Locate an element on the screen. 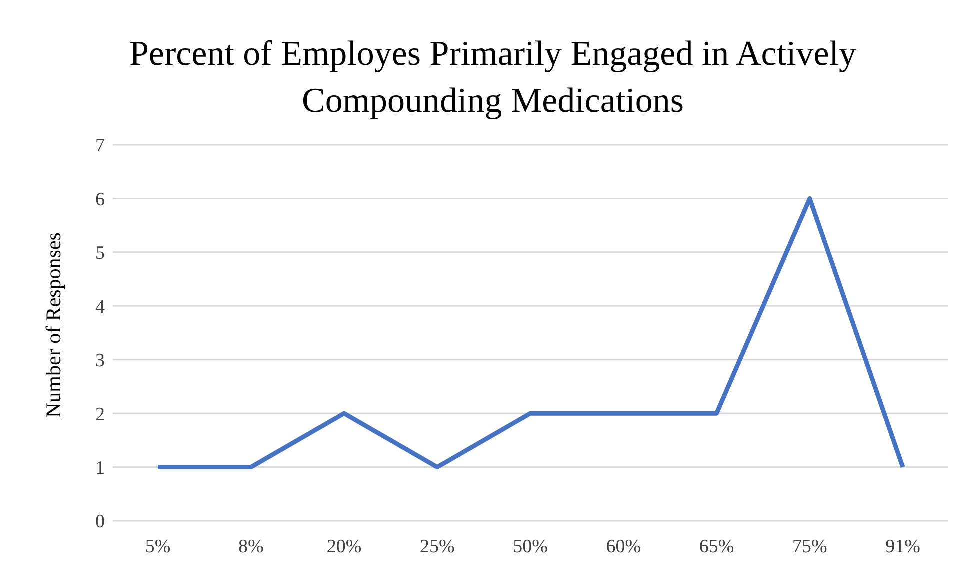 This screenshot has width=956, height=581. x-tick-label: 25% is located at coordinates (437, 547).